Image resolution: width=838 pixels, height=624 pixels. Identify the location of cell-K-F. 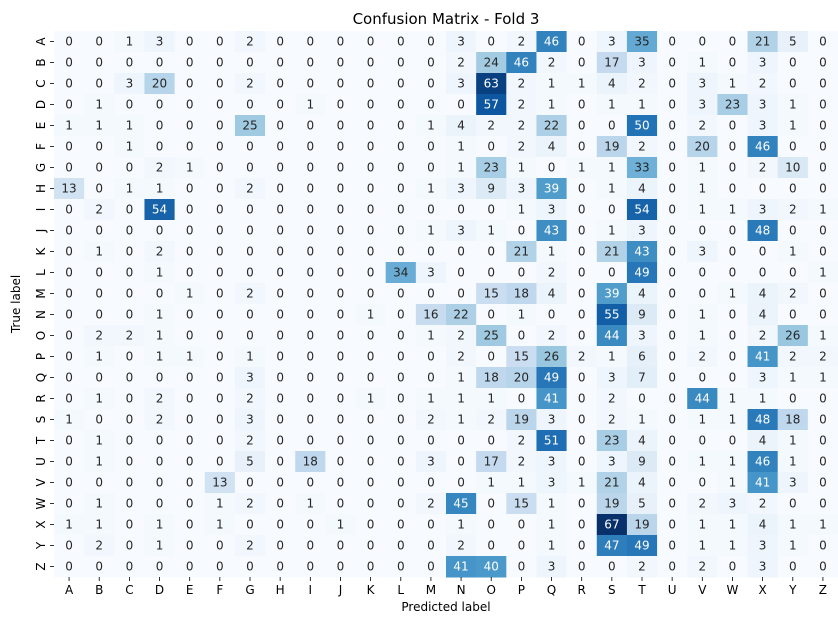
(220, 252).